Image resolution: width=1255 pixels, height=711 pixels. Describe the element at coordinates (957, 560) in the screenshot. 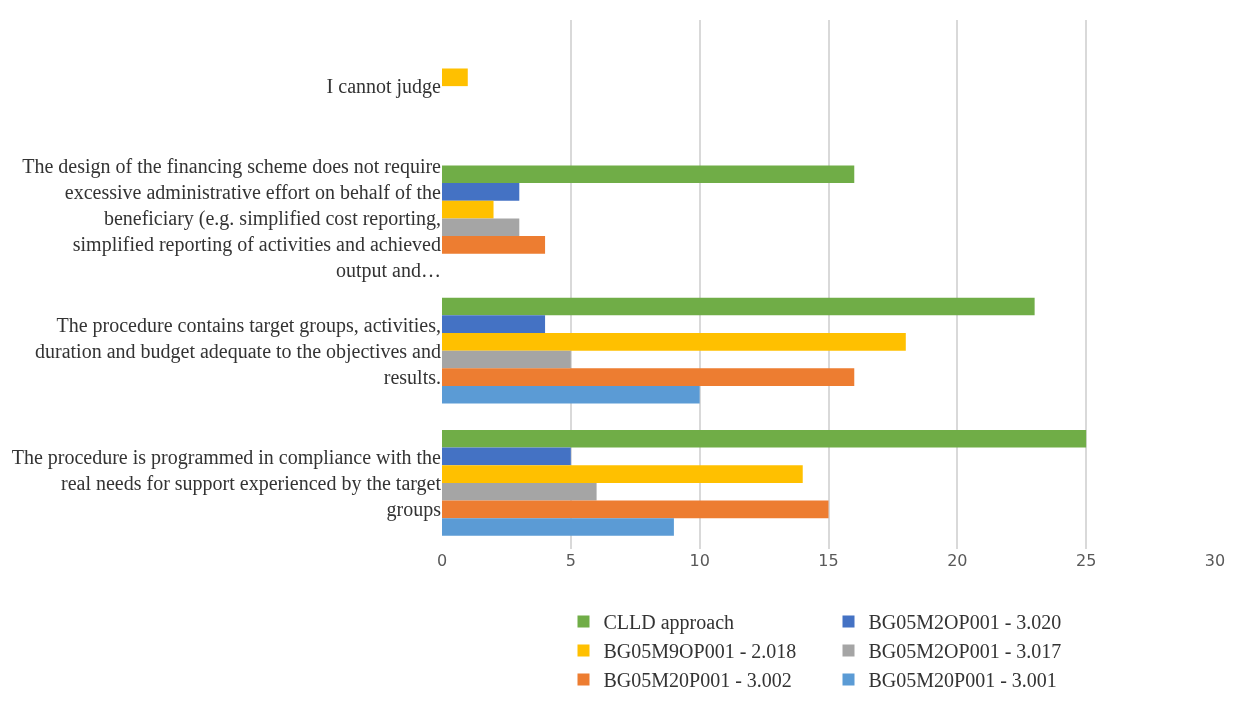

I see `x-tick-label: 20` at that location.